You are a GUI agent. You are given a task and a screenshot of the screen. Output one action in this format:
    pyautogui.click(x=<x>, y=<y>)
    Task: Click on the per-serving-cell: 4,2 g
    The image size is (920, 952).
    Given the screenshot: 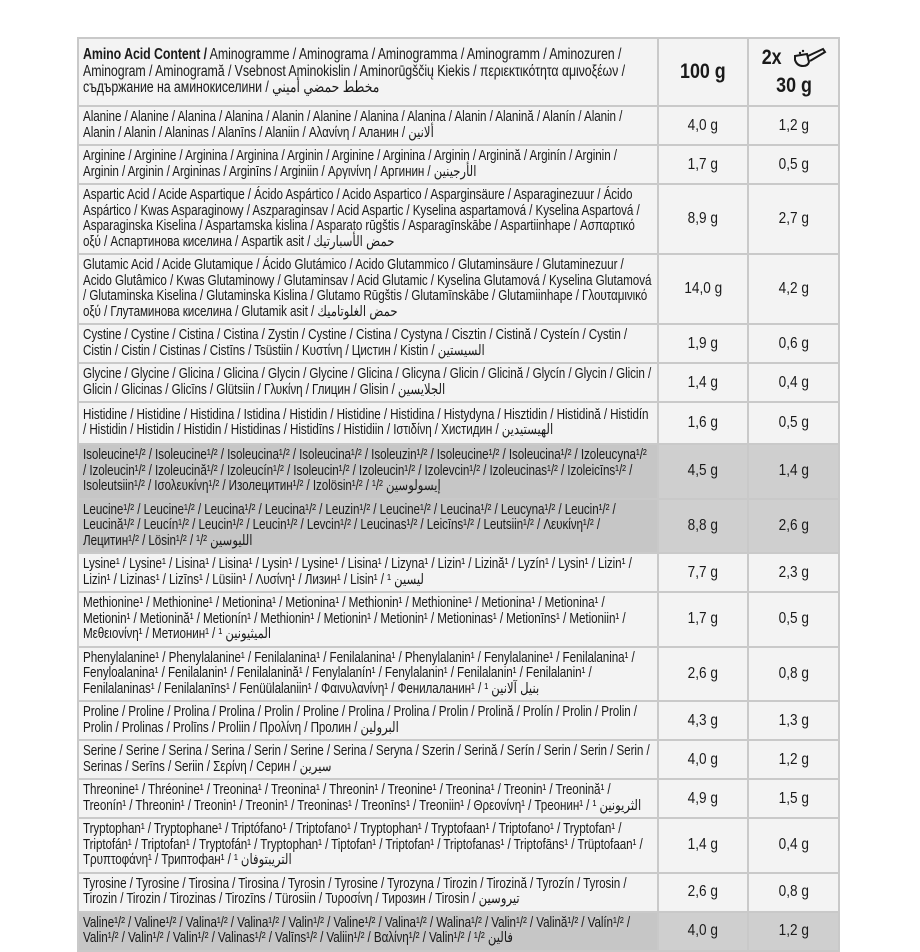 What is the action you would take?
    pyautogui.click(x=793, y=289)
    